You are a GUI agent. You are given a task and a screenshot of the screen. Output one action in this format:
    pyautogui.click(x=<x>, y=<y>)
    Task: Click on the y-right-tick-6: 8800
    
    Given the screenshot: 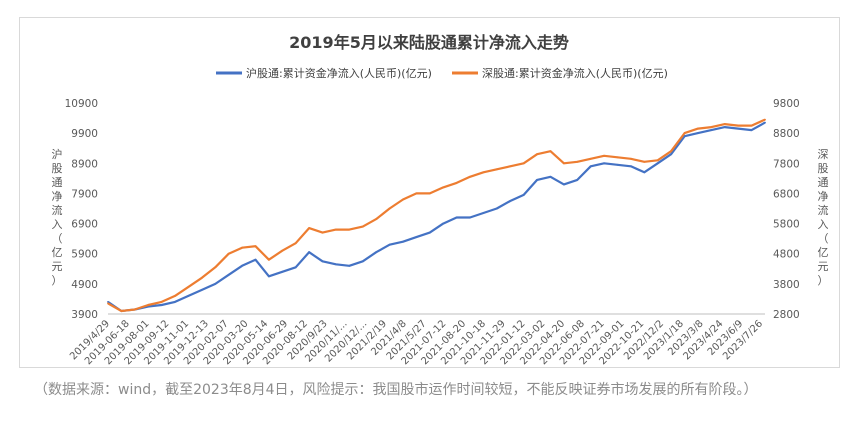 What is the action you would take?
    pyautogui.click(x=786, y=134)
    